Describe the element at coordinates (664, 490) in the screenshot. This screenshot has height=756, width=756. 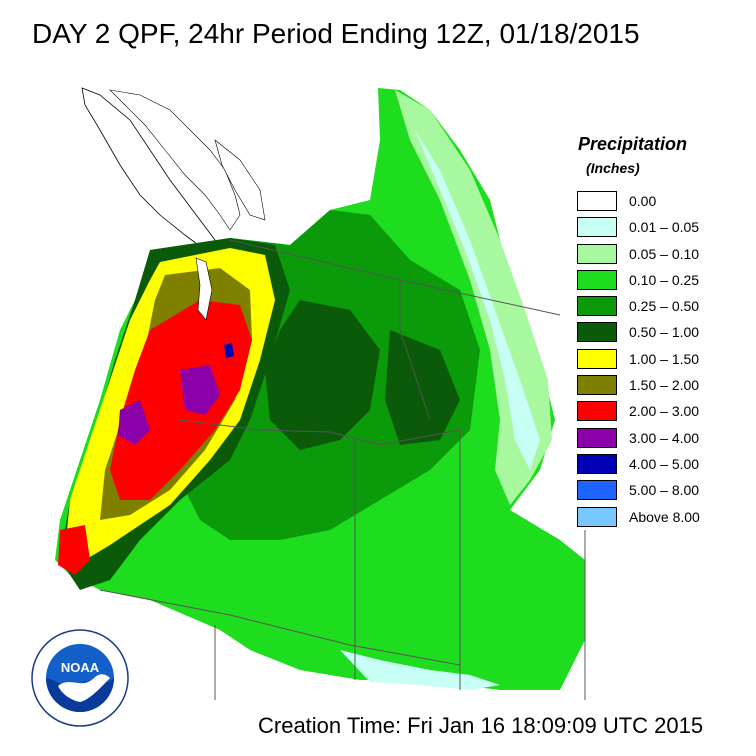
I see `legend-label: 5.00 – 8.00` at that location.